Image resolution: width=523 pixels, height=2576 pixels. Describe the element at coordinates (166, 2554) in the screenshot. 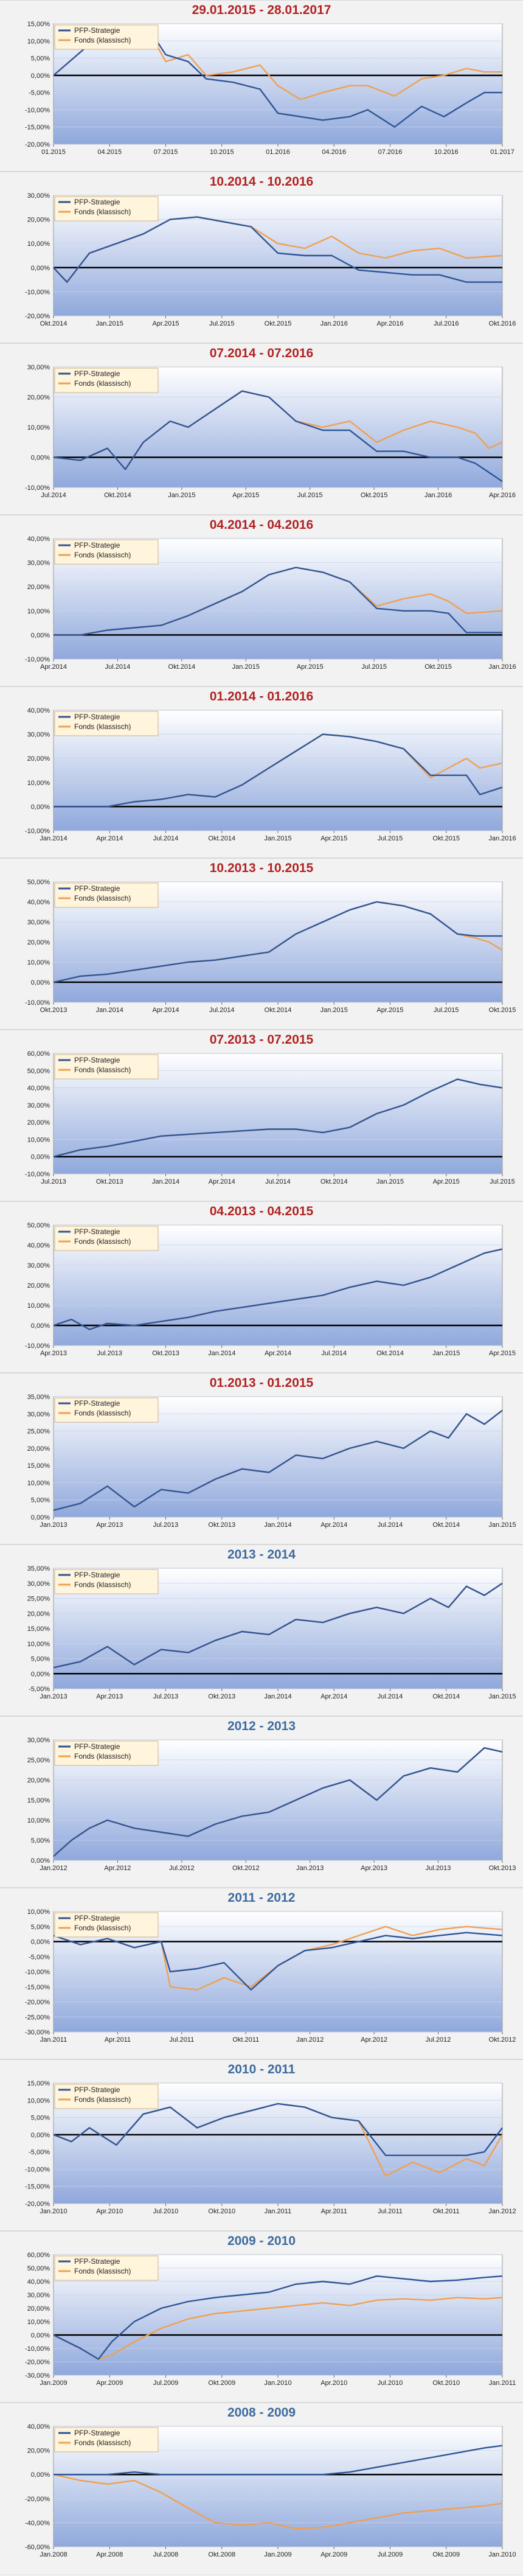

I see `x-tick-label: Jul.2008` at that location.